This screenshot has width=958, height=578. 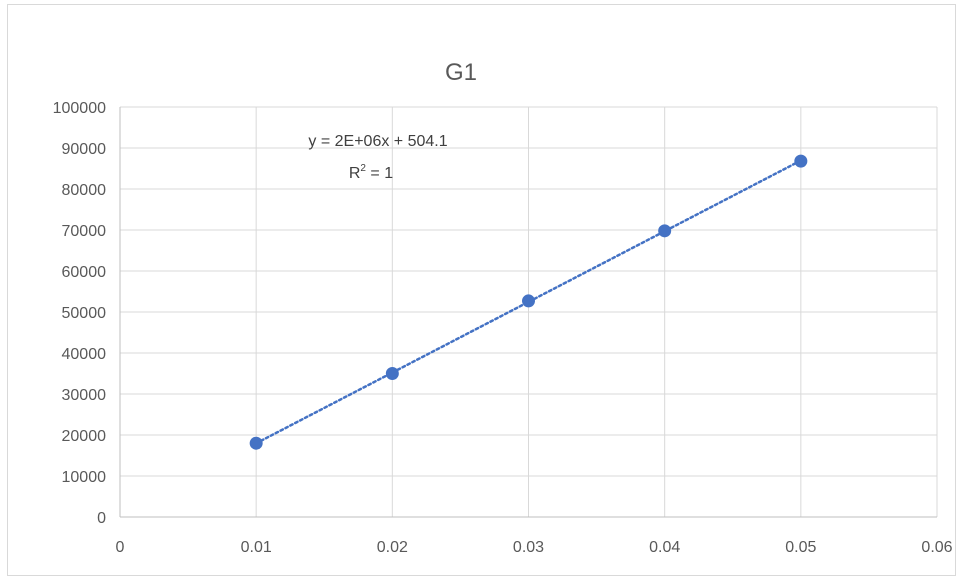 What do you see at coordinates (84, 190) in the screenshot?
I see `y-tick-label: 80000` at bounding box center [84, 190].